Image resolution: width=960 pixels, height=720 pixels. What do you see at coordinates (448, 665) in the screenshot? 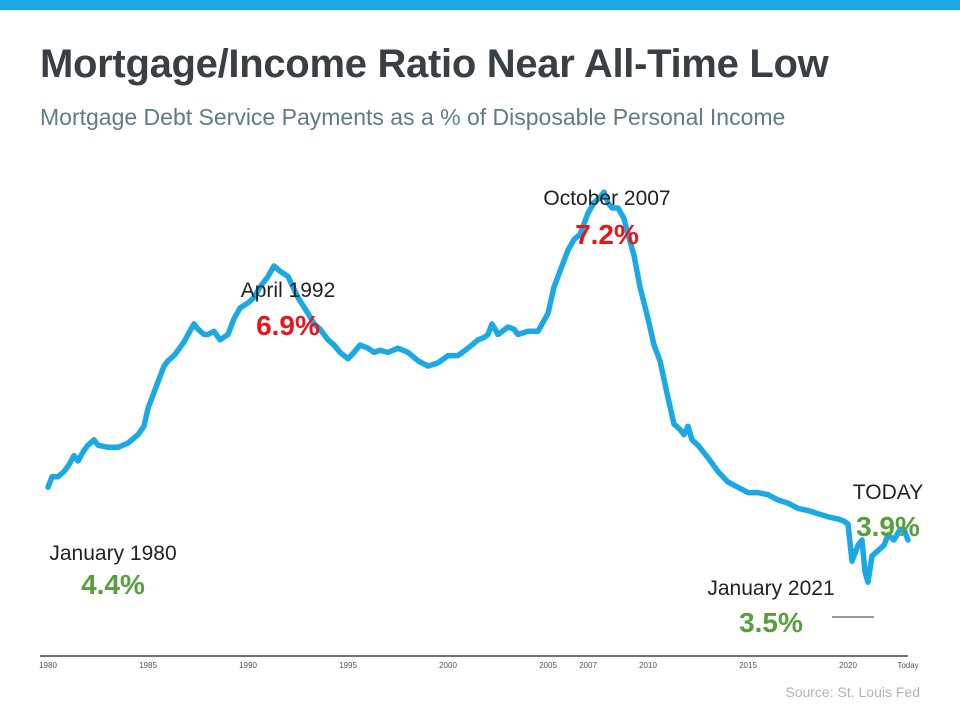
I see `x-tick-label: 2000` at bounding box center [448, 665].